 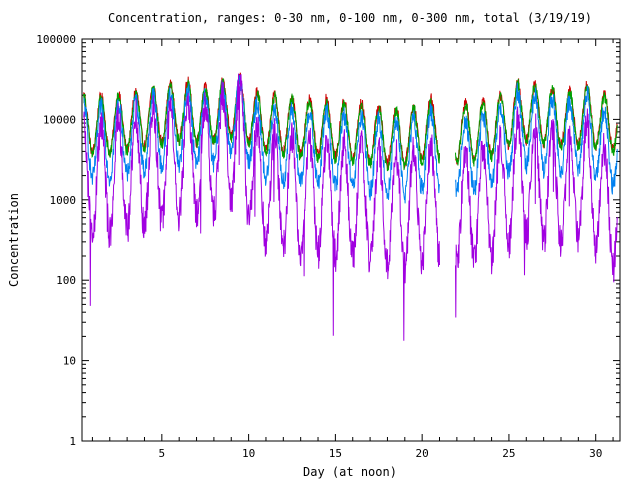 I want to click on y-tick-label: 1000, so click(x=63, y=200).